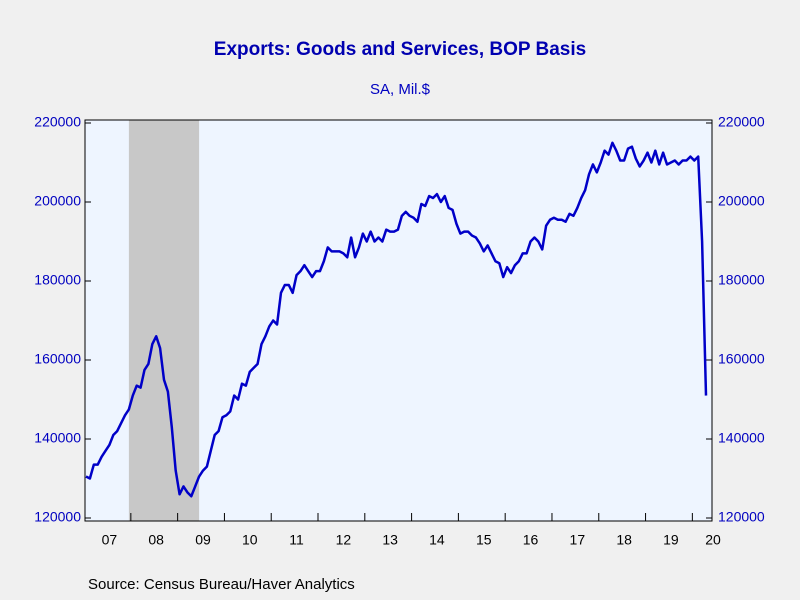 The height and width of the screenshot is (600, 800). I want to click on y2-tick-label: 120000, so click(741, 517).